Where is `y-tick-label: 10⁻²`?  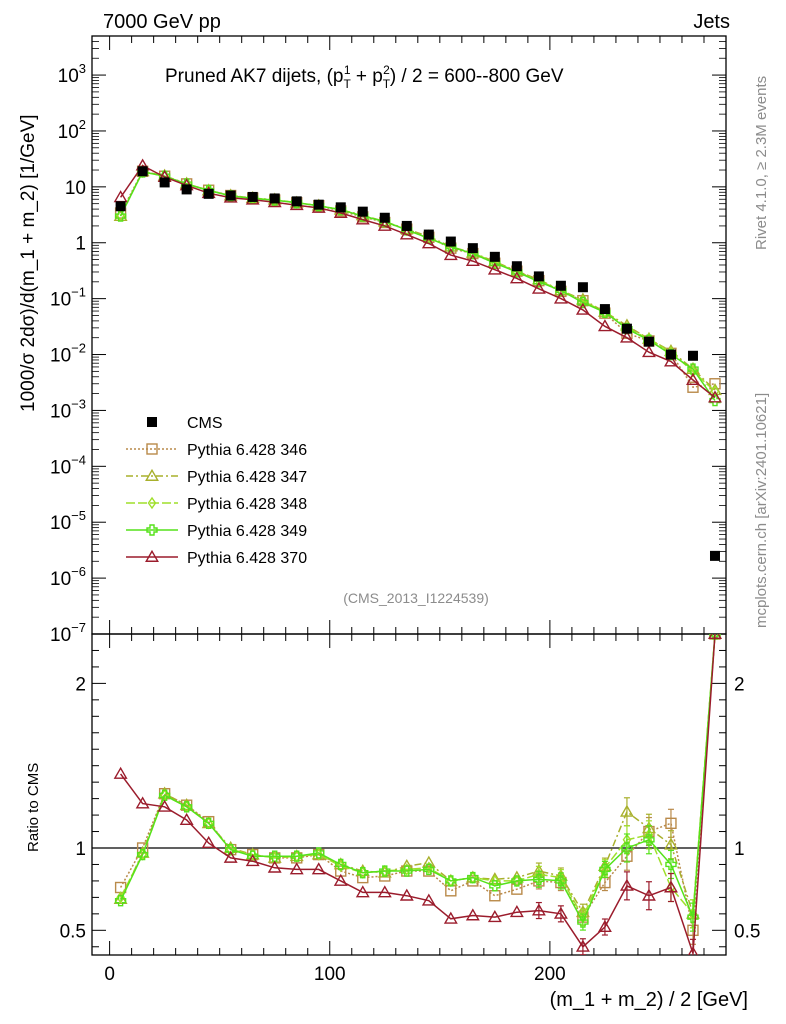 y-tick-label: 10⁻² is located at coordinates (68, 354).